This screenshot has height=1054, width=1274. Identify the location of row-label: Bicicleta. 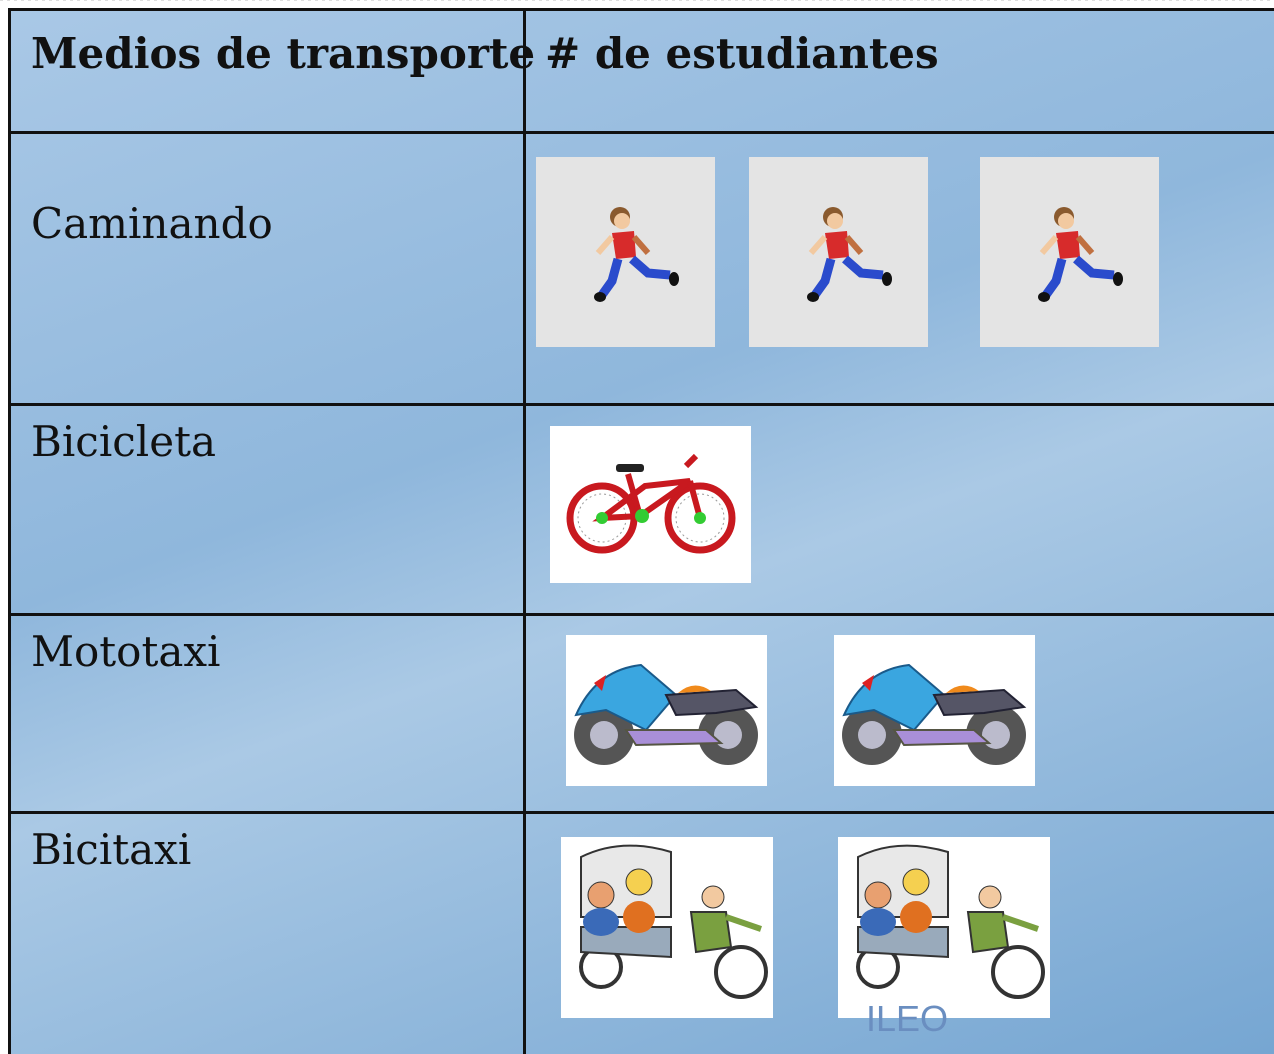
(123, 441).